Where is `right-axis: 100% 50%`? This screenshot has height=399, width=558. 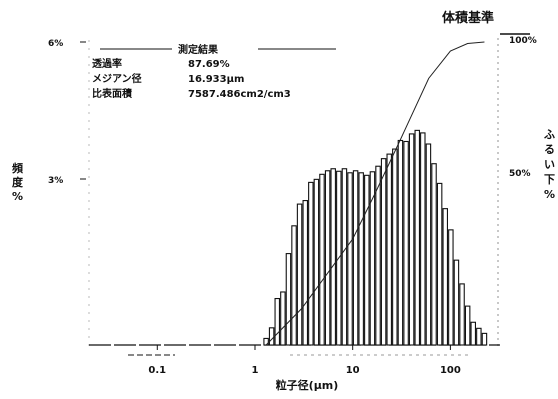 right-axis: 100% 50% is located at coordinates (517, 191).